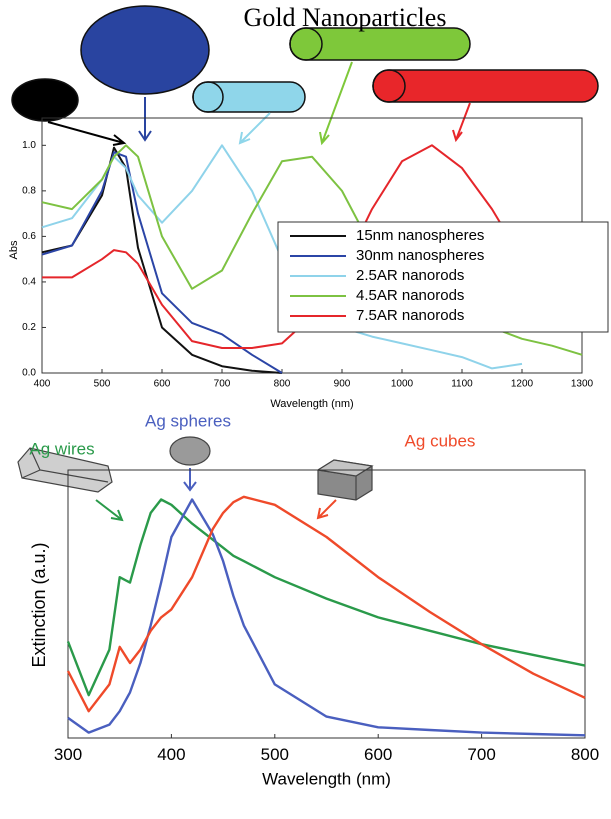 This screenshot has height=819, width=611. What do you see at coordinates (410, 315) in the screenshot?
I see `legend-label: 7.5AR nanorods` at bounding box center [410, 315].